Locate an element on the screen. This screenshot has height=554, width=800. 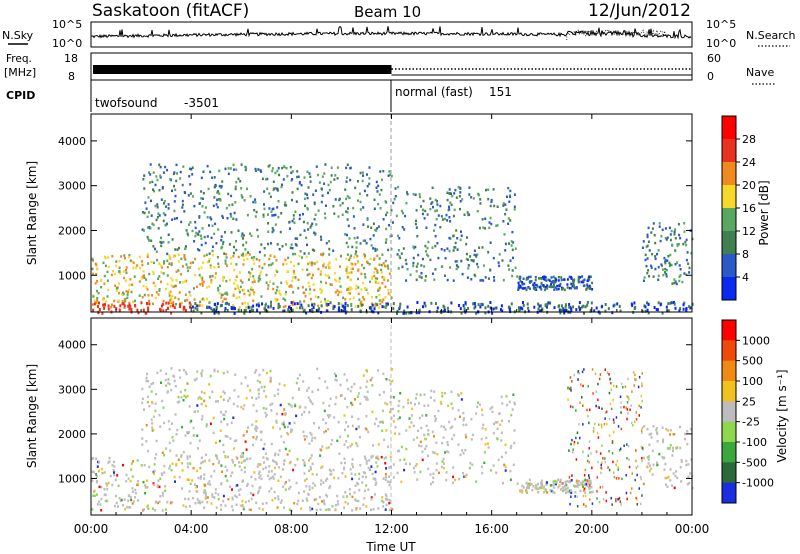
colorbar-tick-label: -1000 is located at coordinates (758, 483).